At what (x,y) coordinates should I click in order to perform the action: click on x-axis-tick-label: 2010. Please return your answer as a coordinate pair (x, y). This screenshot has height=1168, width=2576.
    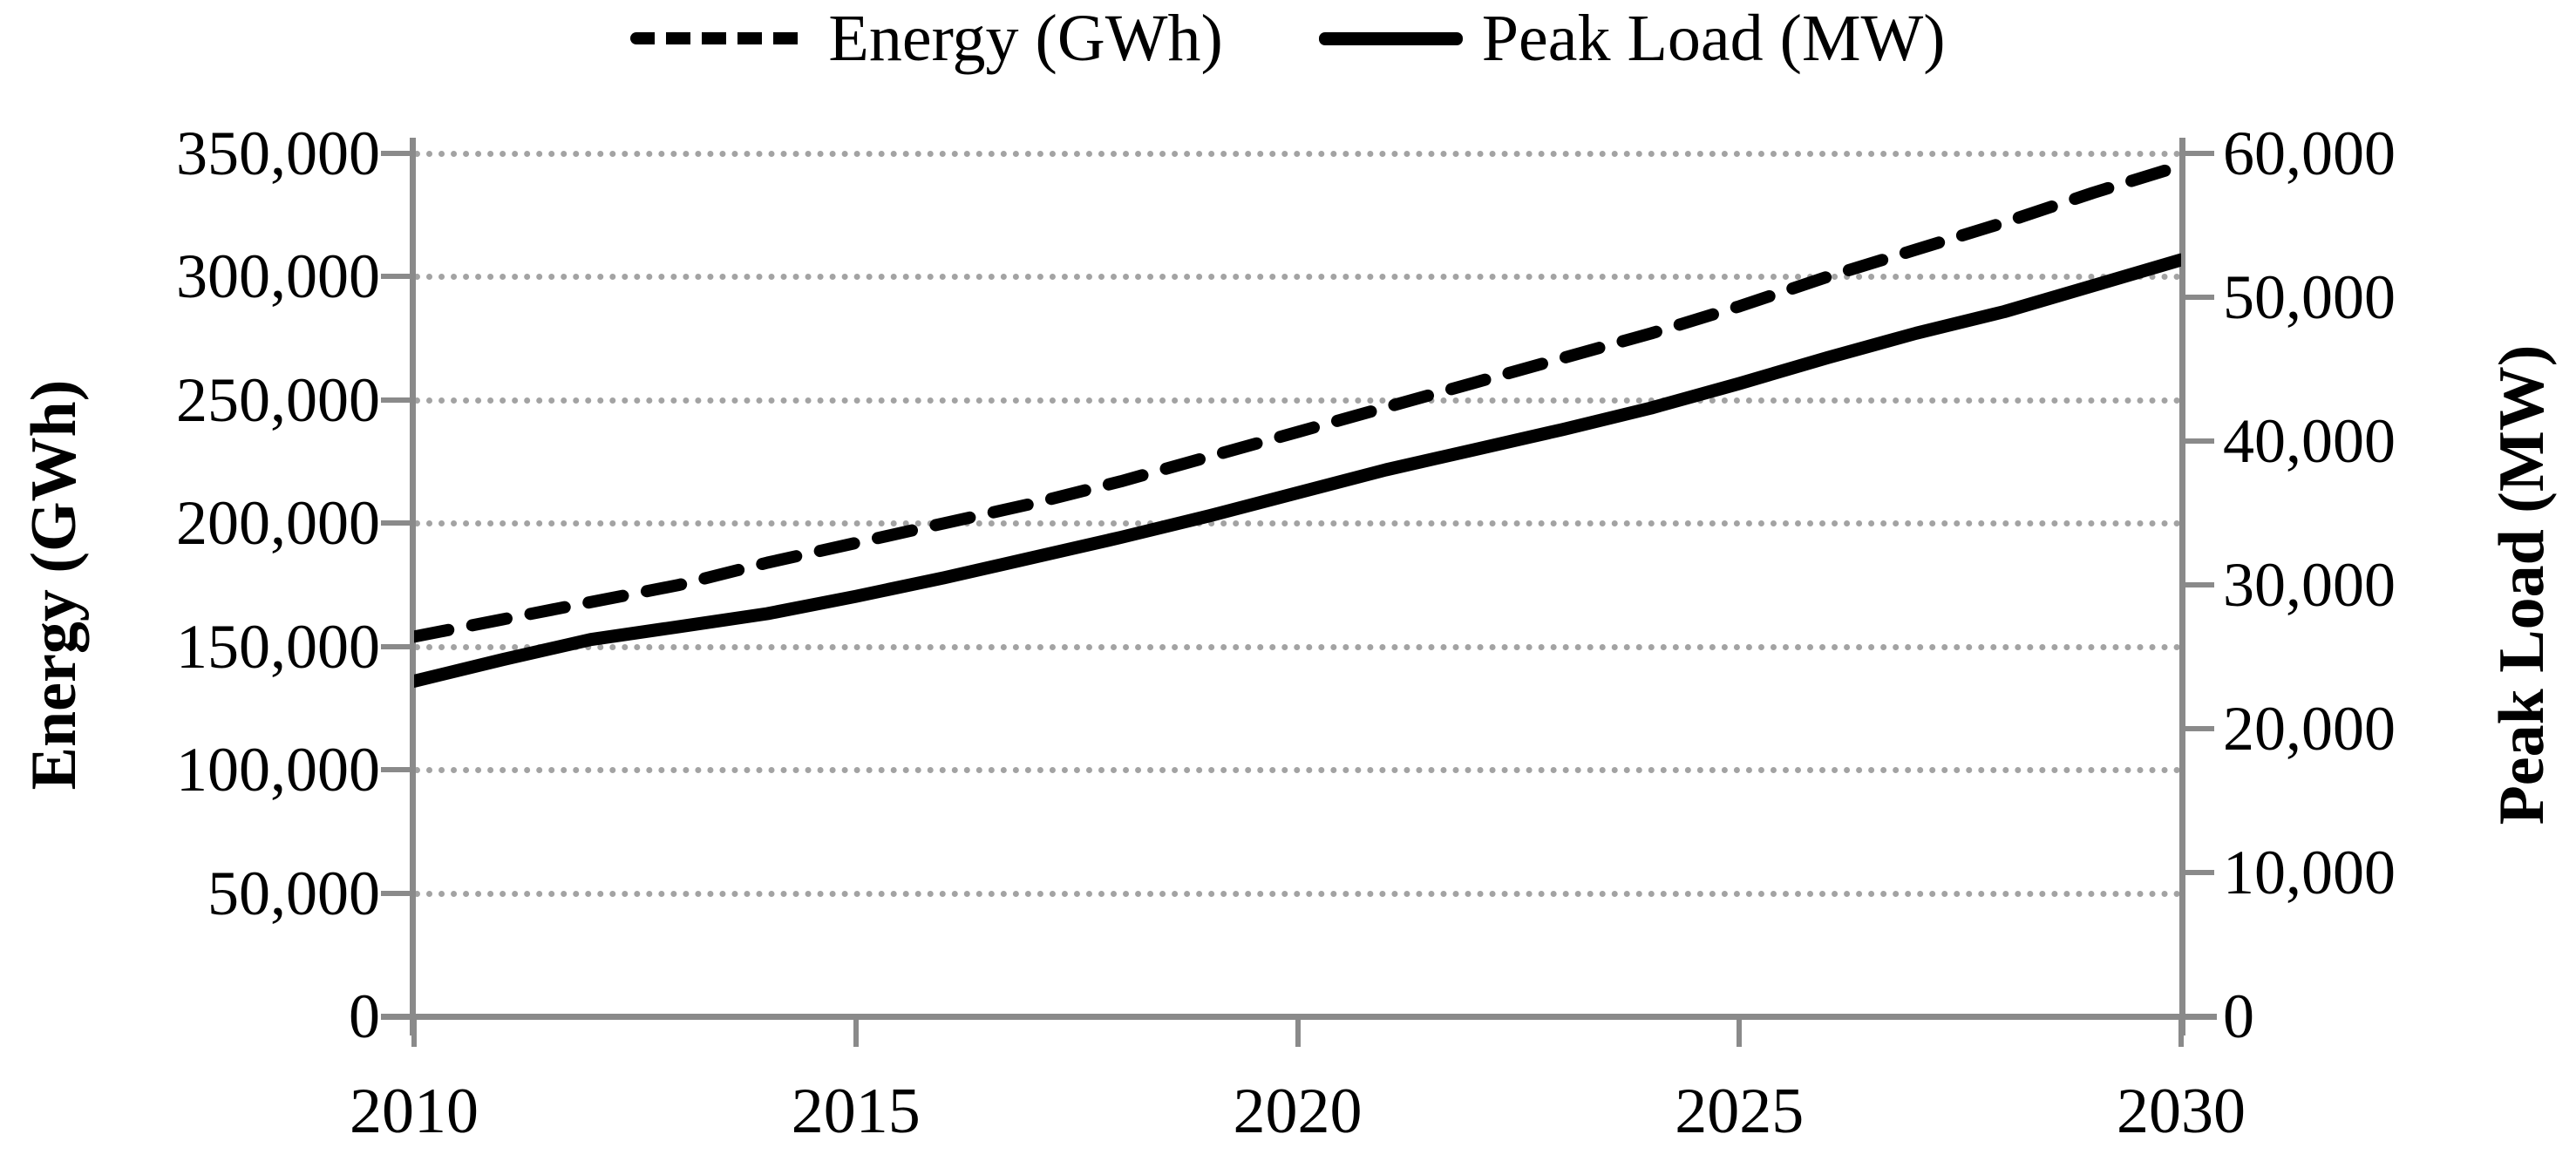
    Looking at the image, I should click on (415, 1111).